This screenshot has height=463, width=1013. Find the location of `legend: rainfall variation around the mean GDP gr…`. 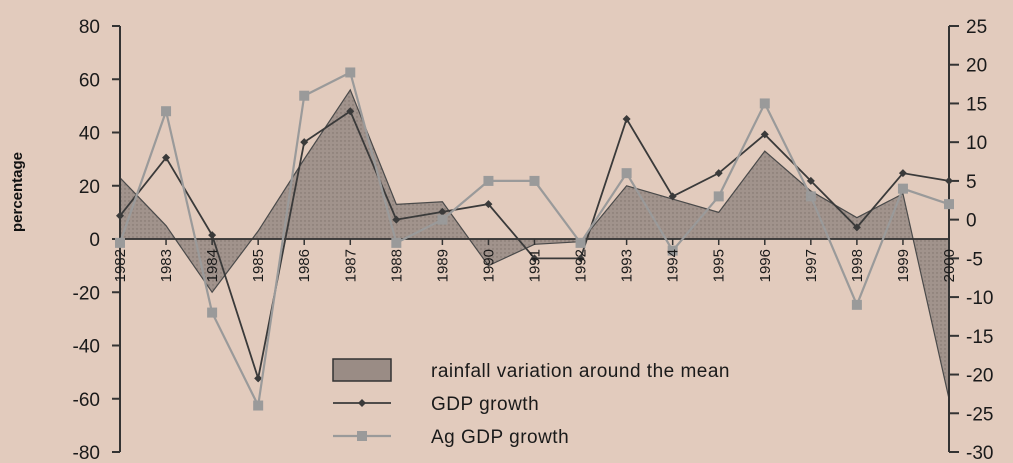

legend: rainfall variation around the mean GDP gr… is located at coordinates (531, 403).